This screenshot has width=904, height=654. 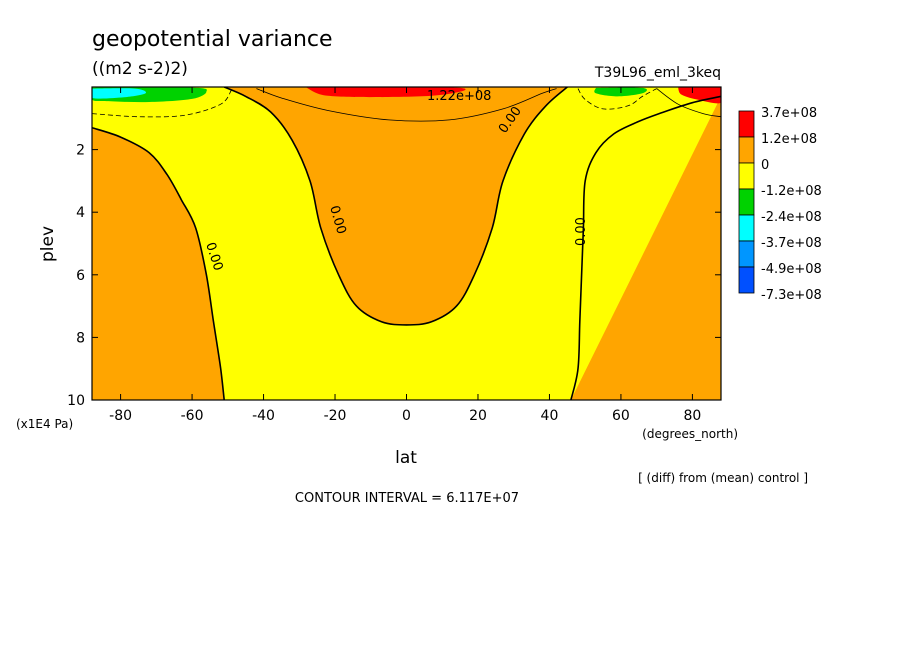 What do you see at coordinates (791, 191) in the screenshot?
I see `colorbar-label: -1.2e+08` at bounding box center [791, 191].